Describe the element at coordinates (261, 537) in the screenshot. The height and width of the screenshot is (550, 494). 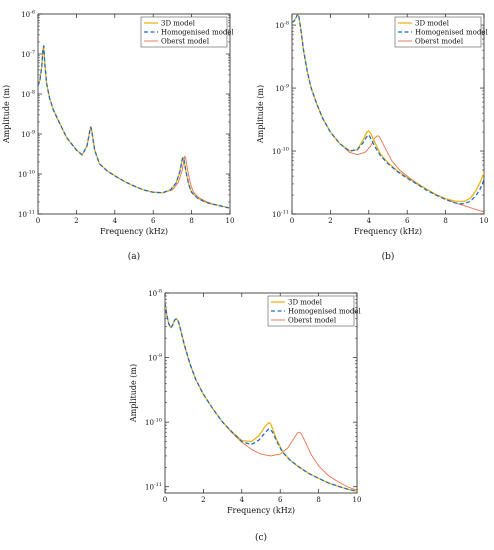
I see `panel-caption: (c)` at that location.